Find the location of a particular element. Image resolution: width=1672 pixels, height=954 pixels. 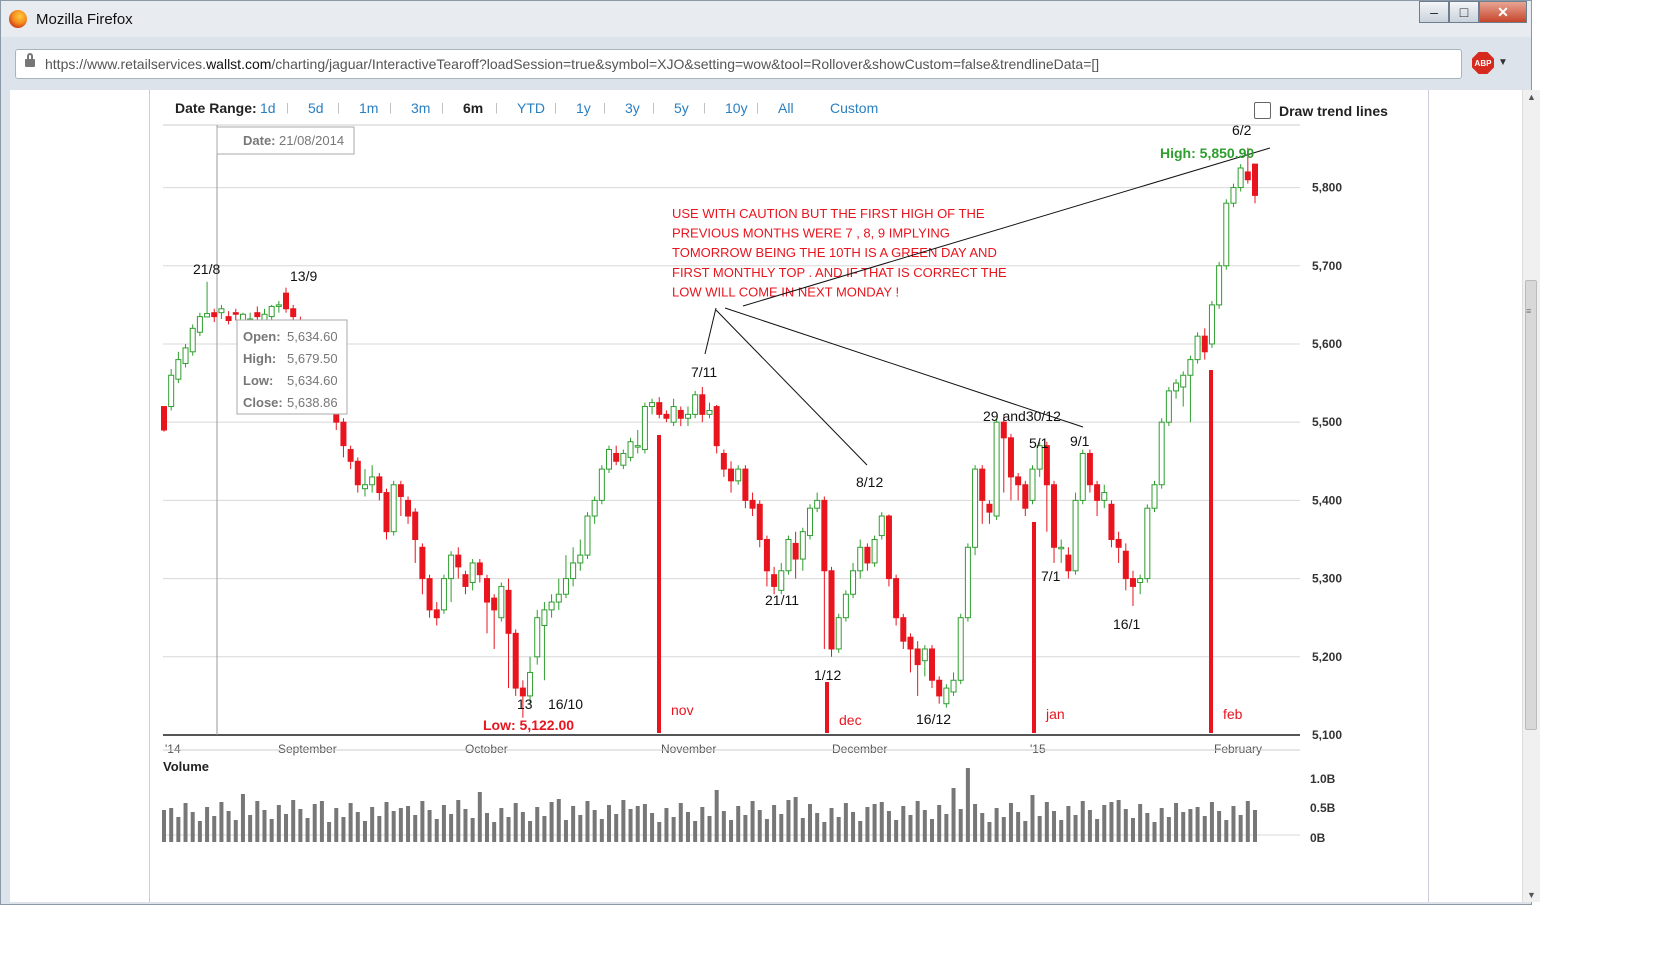

scroll-grip-icon: ≡ is located at coordinates (1529, 311).